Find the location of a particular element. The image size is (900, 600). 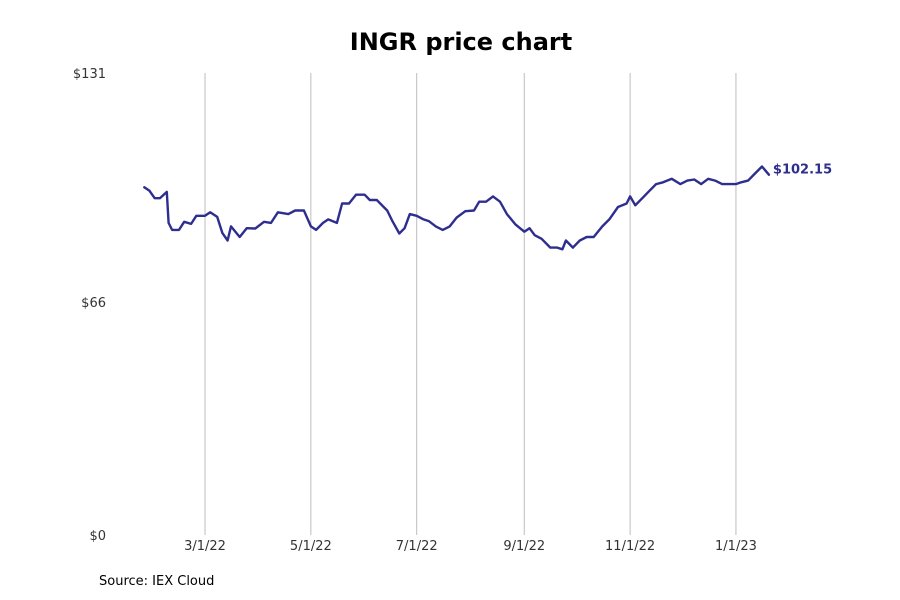

x-axis-ticks: 3/1/22 5/1/22 7/1/22 9/1/22 11/1/22 1/1/23 is located at coordinates (470, 546).